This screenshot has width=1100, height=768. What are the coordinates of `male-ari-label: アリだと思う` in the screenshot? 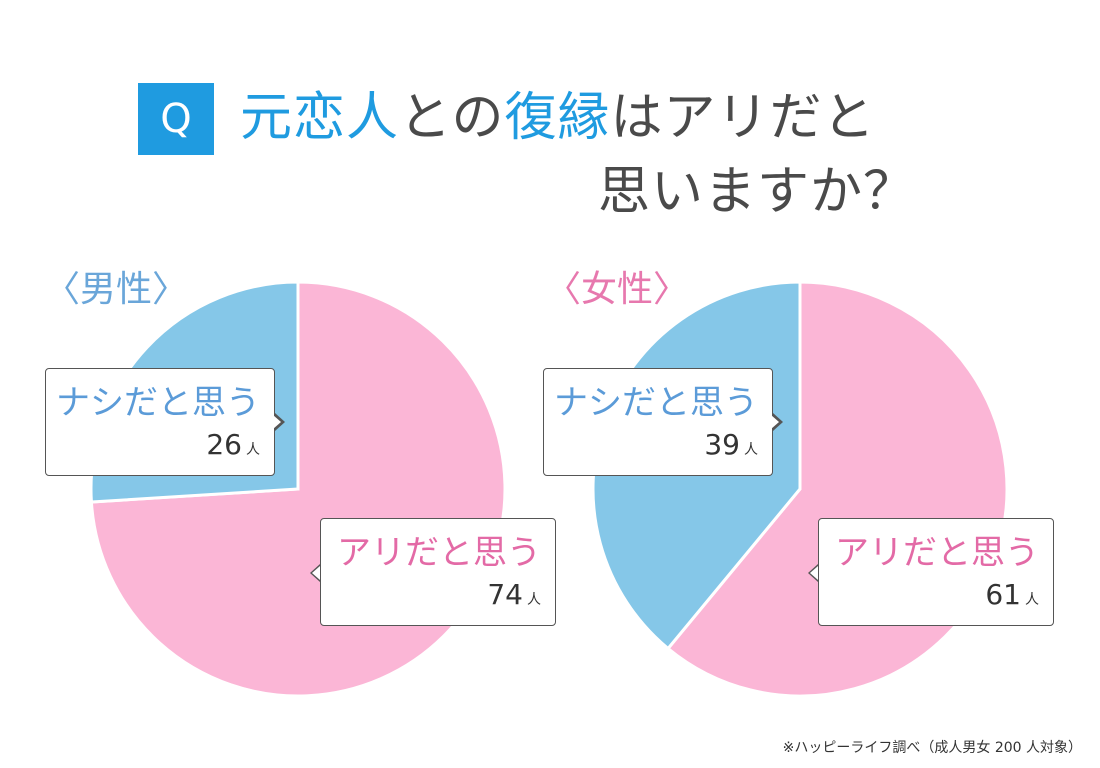 It's located at (439, 553).